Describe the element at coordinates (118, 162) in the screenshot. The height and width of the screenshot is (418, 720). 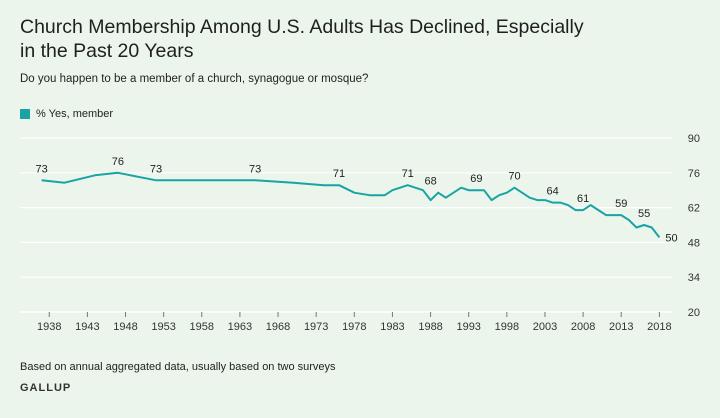
I see `data-label: 76` at that location.